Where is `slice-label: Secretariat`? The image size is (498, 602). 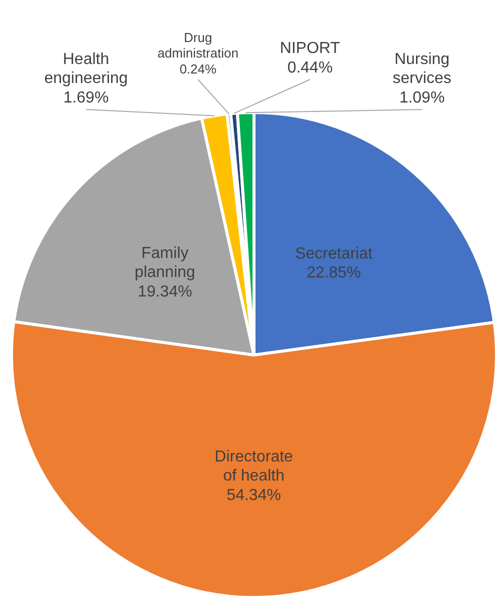 slice-label: Secretariat is located at coordinates (334, 253).